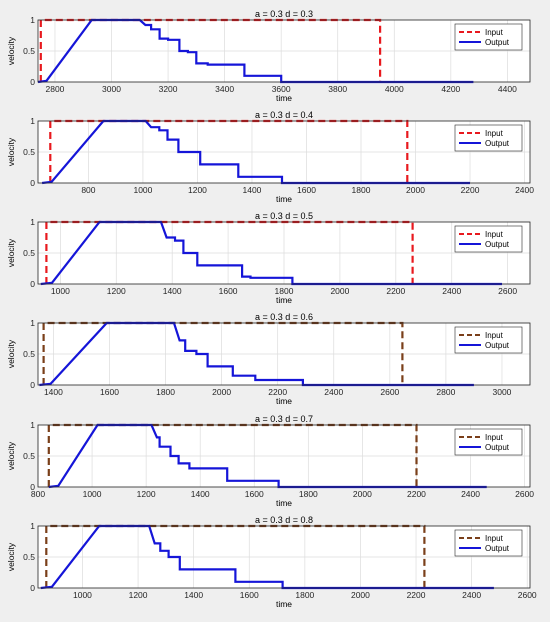  What do you see at coordinates (394, 89) in the screenshot?
I see `x-tick-label: 4000` at bounding box center [394, 89].